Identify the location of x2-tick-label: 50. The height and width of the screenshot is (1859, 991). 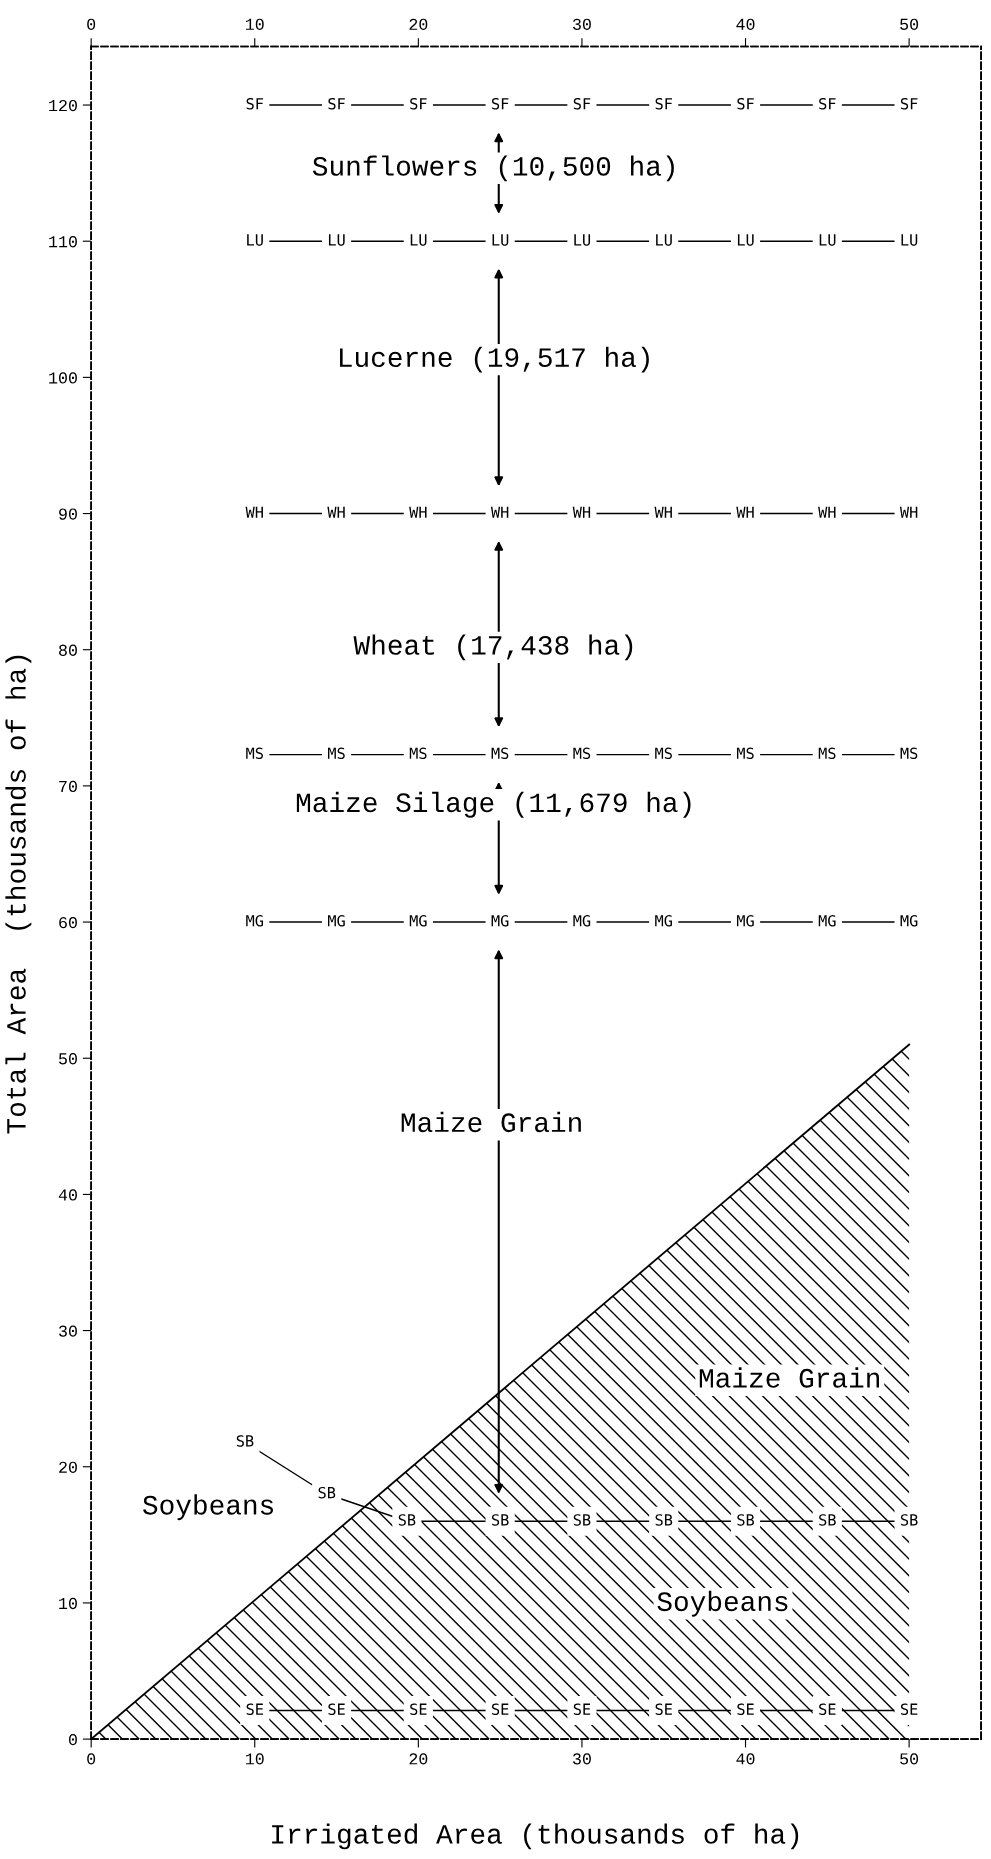
(909, 24).